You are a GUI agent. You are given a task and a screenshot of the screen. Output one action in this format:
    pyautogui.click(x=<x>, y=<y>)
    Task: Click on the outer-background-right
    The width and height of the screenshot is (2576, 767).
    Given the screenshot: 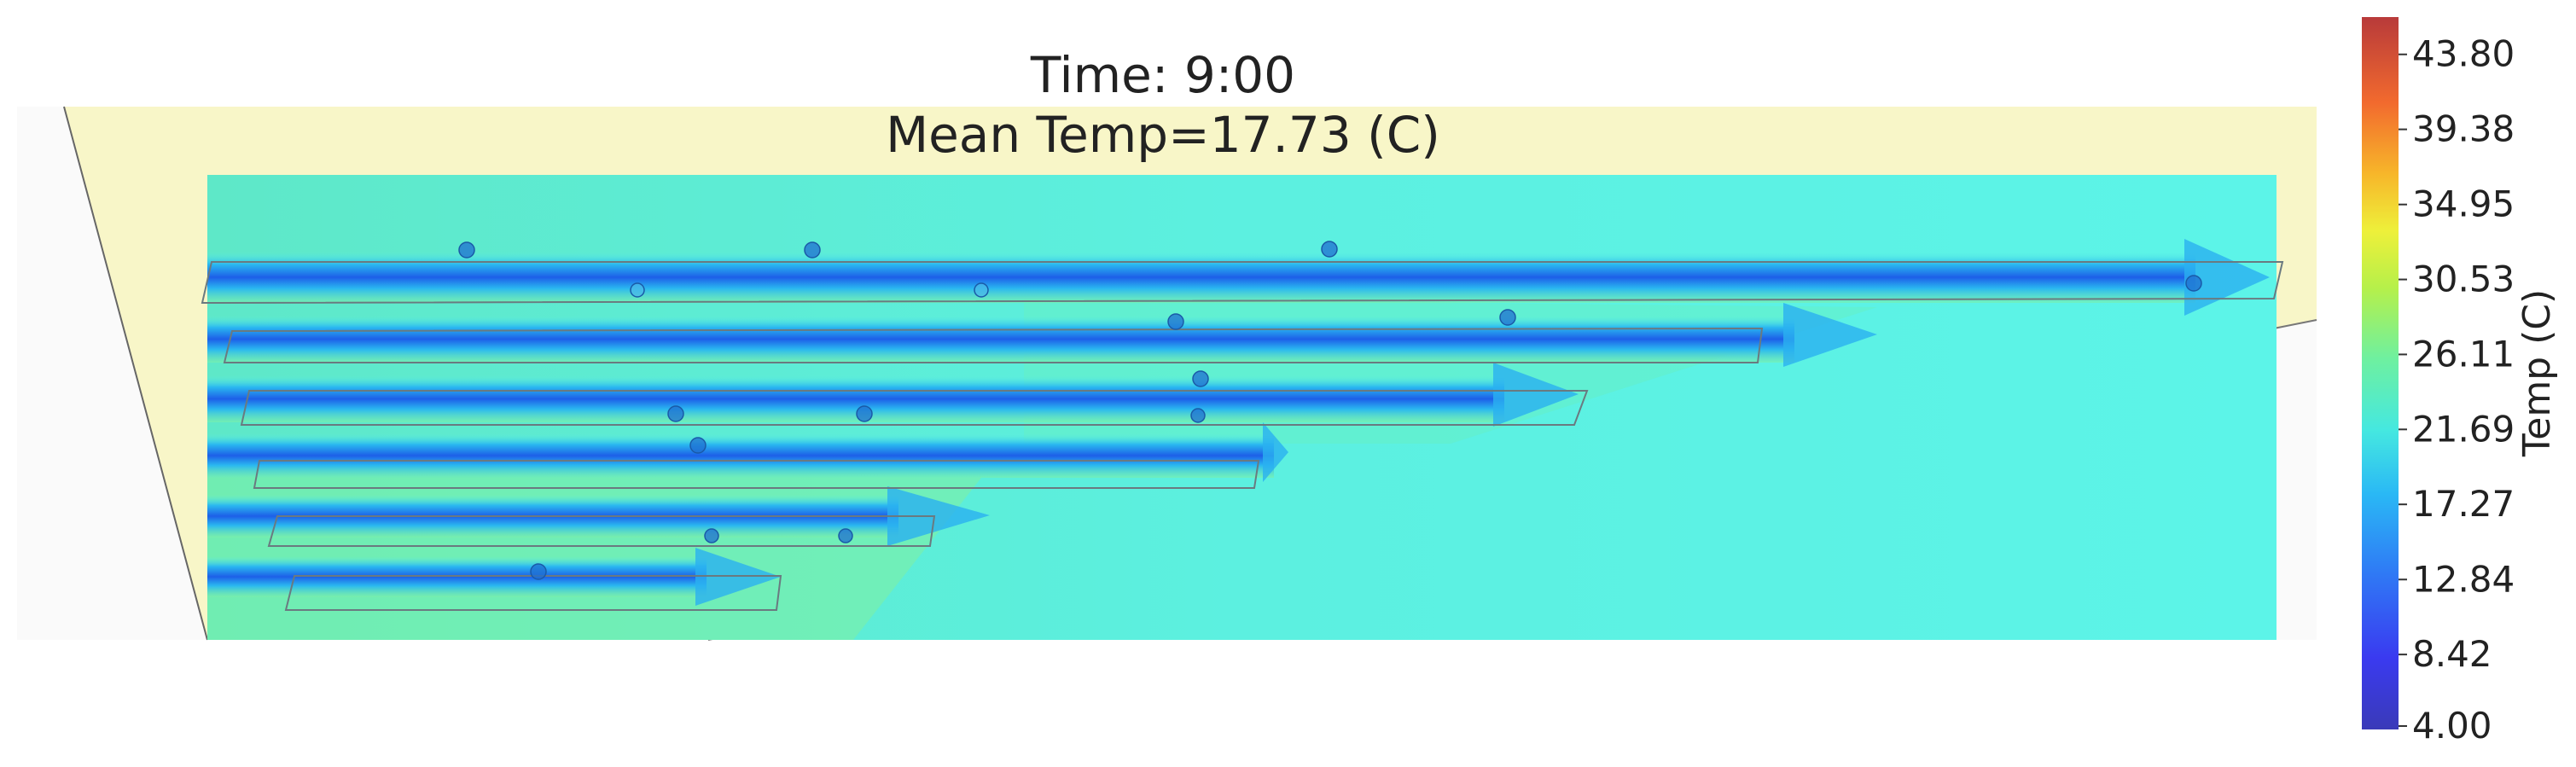 What is the action you would take?
    pyautogui.click(x=2293, y=478)
    